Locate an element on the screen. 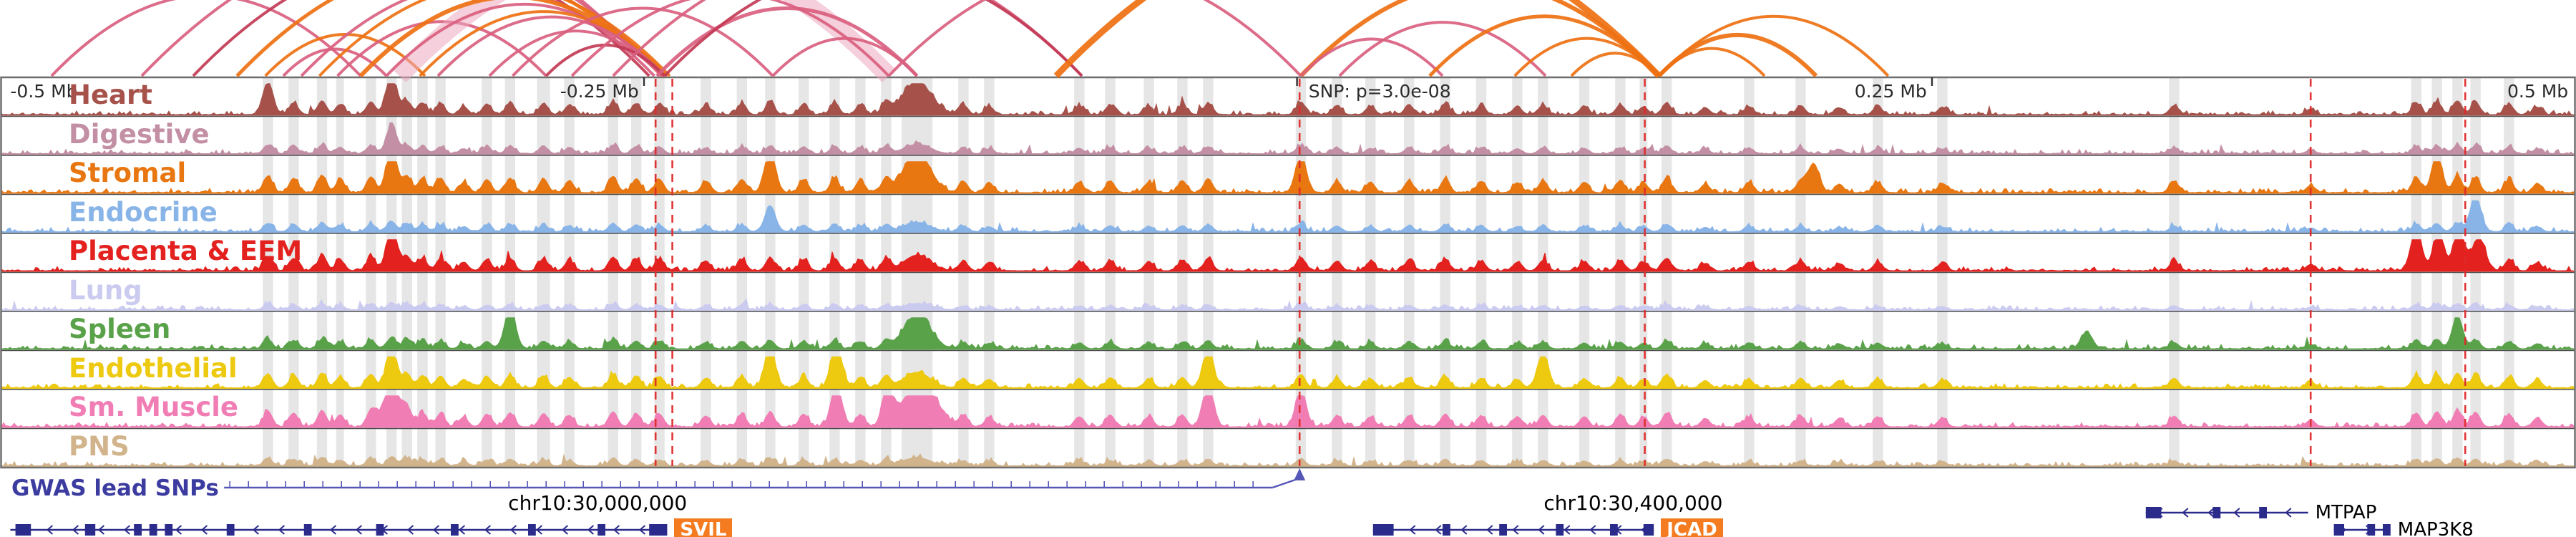  gwas-lead-snps-pointer is located at coordinates (765, 478).